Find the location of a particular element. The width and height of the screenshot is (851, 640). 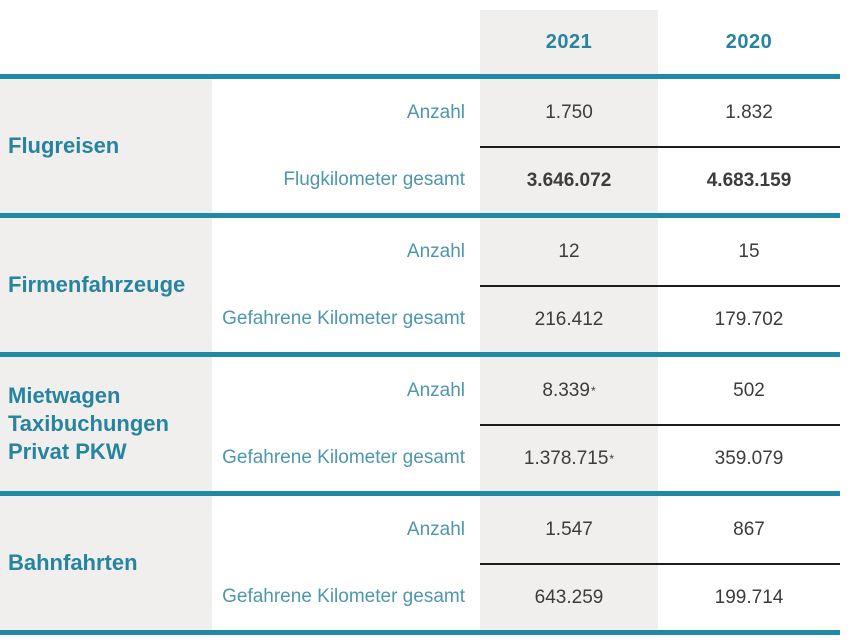

value-text: 1.378.715 is located at coordinates (566, 458).